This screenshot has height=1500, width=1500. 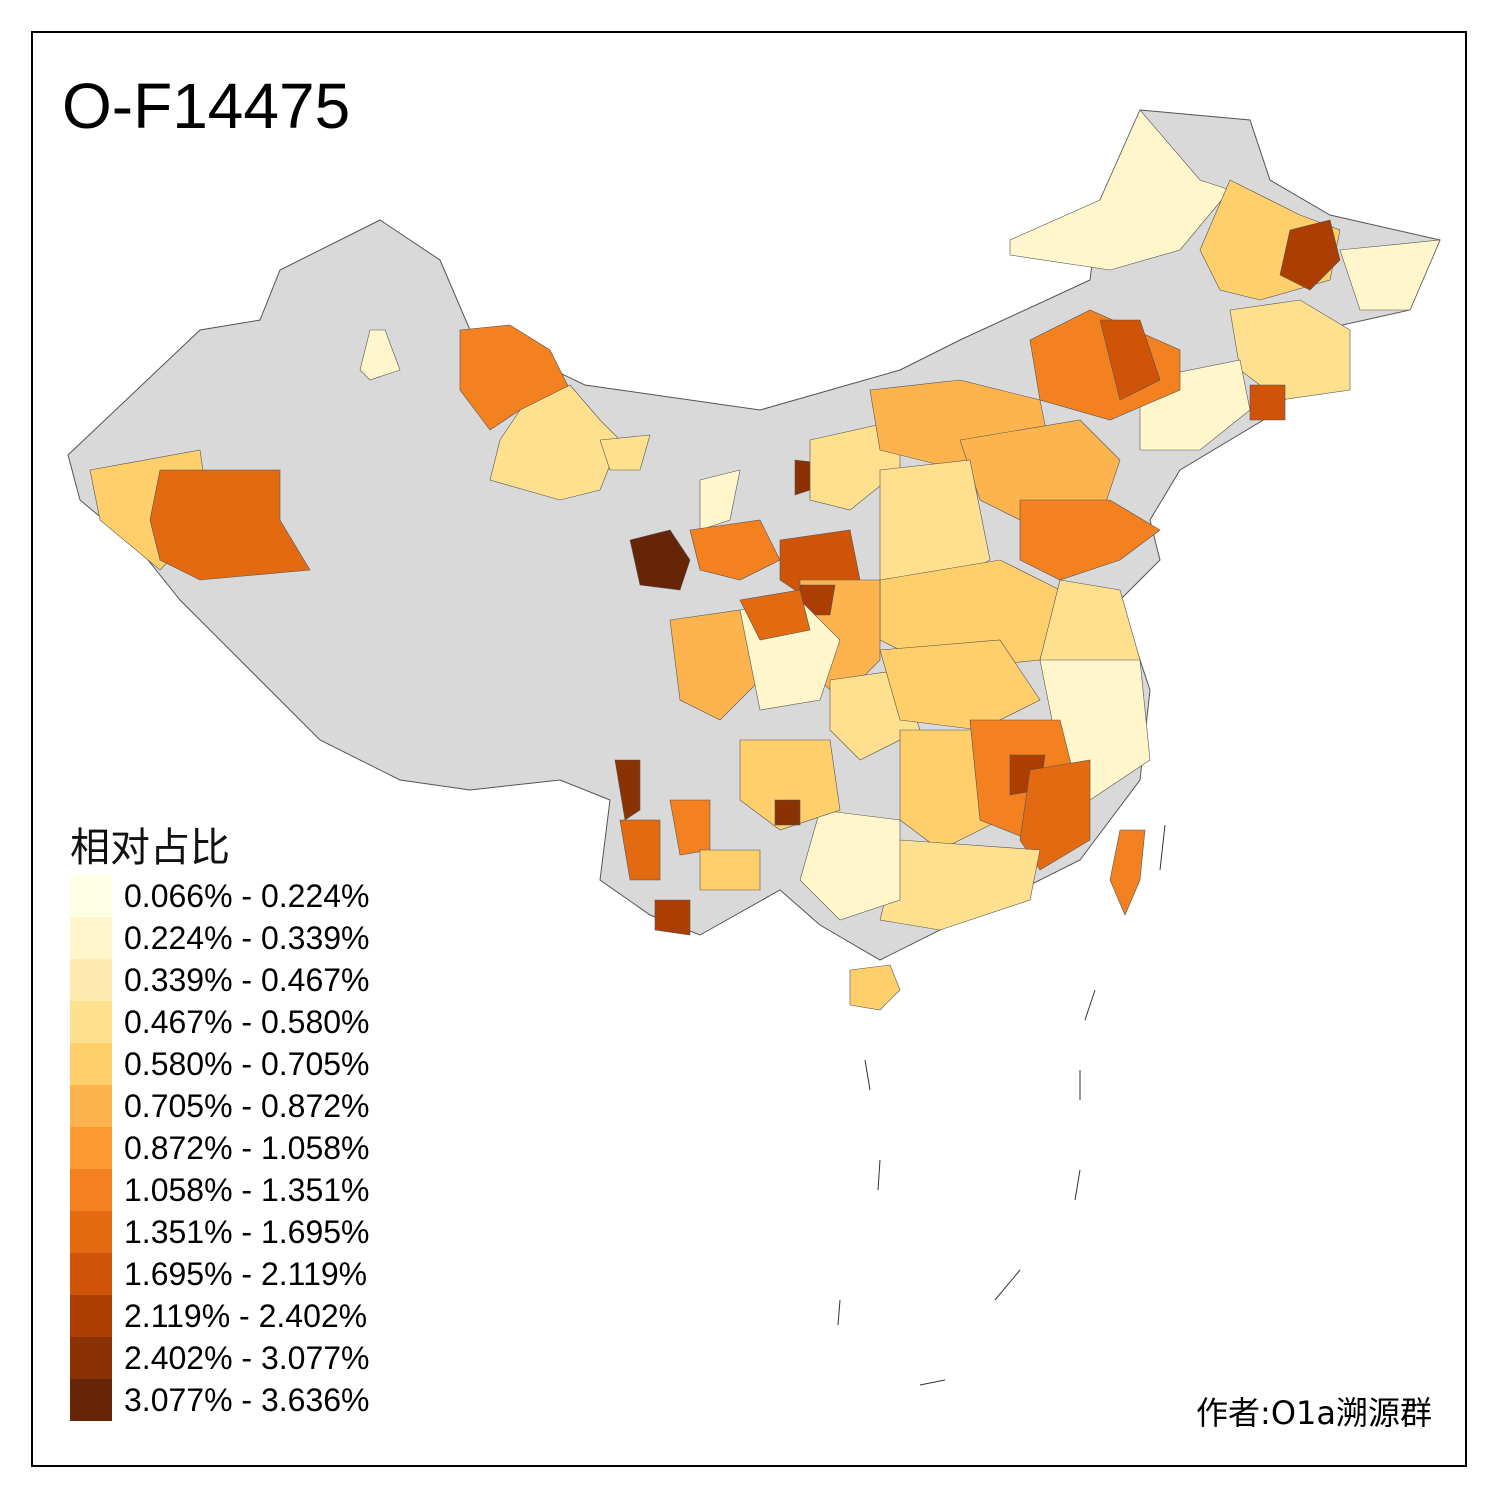 I want to click on legend-label: 0.467% - 0.580%, so click(x=247, y=1021).